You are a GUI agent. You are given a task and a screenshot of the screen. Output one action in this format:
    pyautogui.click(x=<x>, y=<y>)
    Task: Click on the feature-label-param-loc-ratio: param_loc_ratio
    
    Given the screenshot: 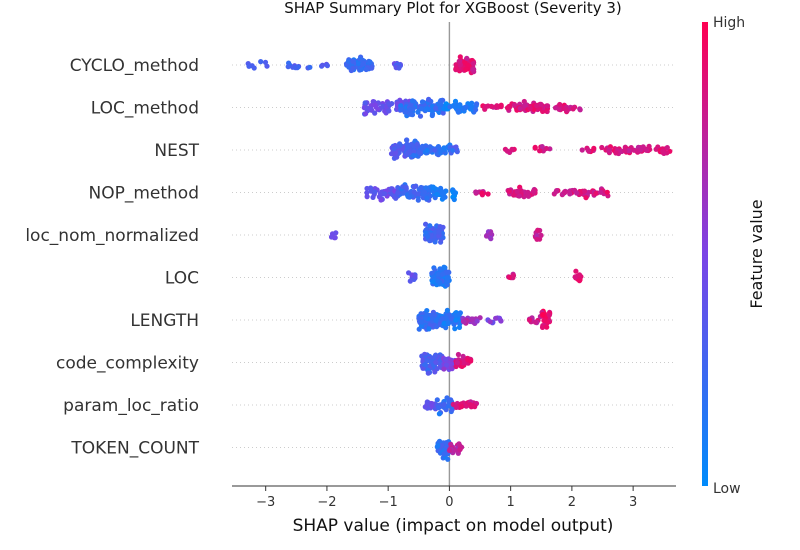 What is the action you would take?
    pyautogui.click(x=131, y=406)
    